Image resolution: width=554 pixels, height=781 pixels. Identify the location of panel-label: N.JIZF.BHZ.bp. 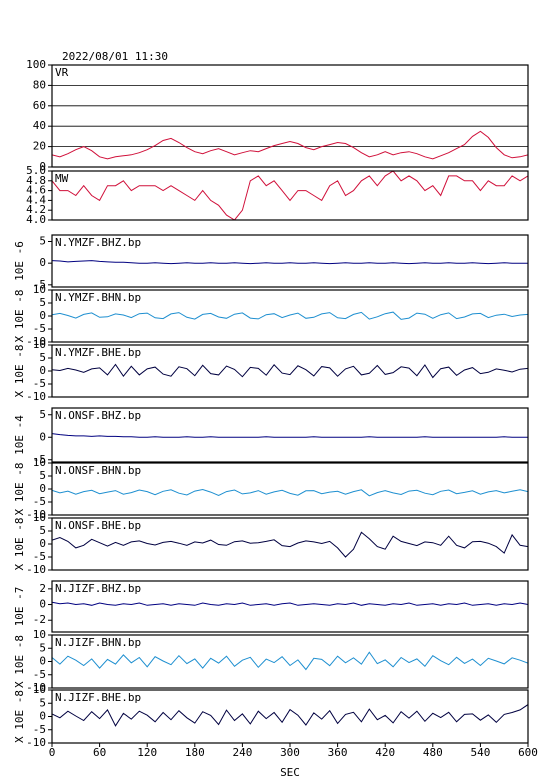
(98, 588).